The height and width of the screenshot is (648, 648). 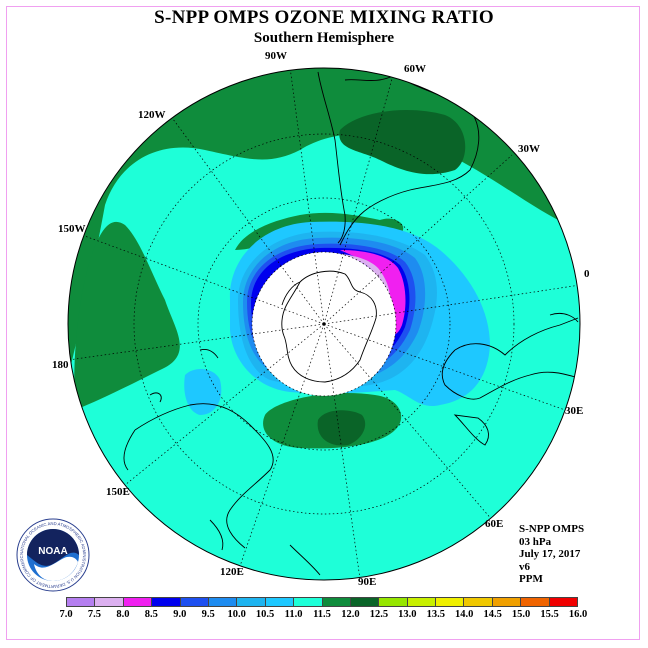 What do you see at coordinates (123, 614) in the screenshot?
I see `colorbar-tick-label: 8.0` at bounding box center [123, 614].